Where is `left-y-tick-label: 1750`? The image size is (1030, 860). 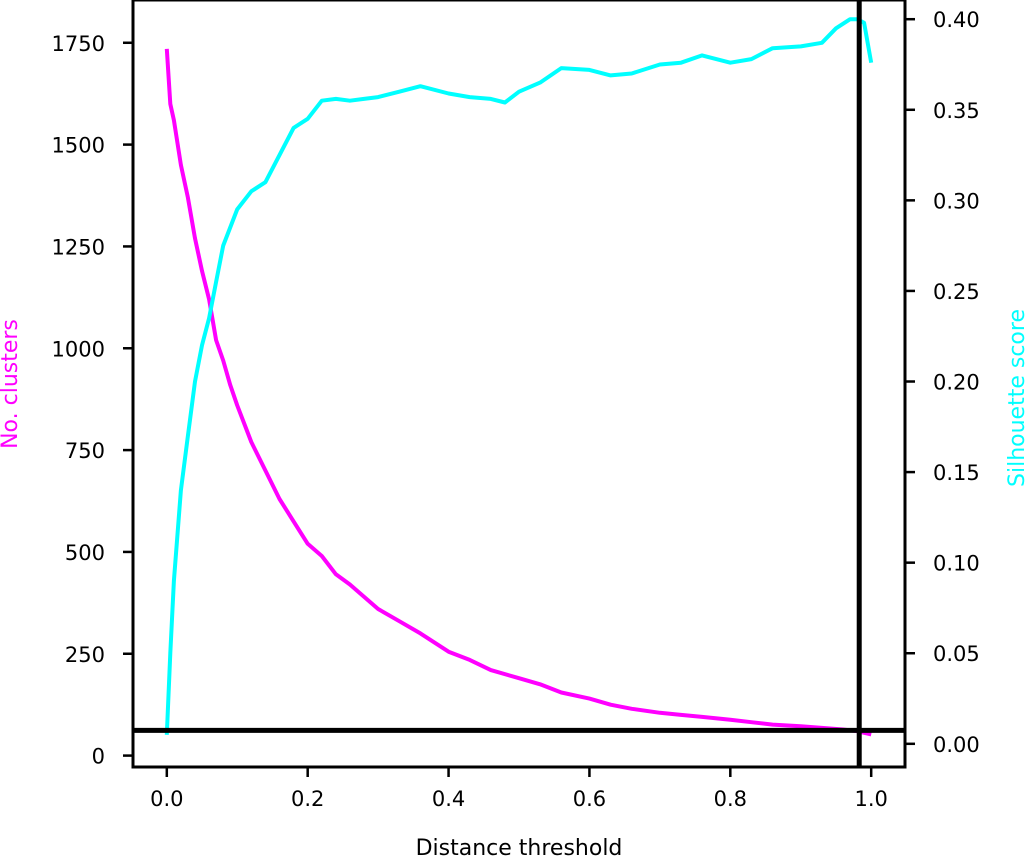
left-y-tick-label: 1750 is located at coordinates (78, 44).